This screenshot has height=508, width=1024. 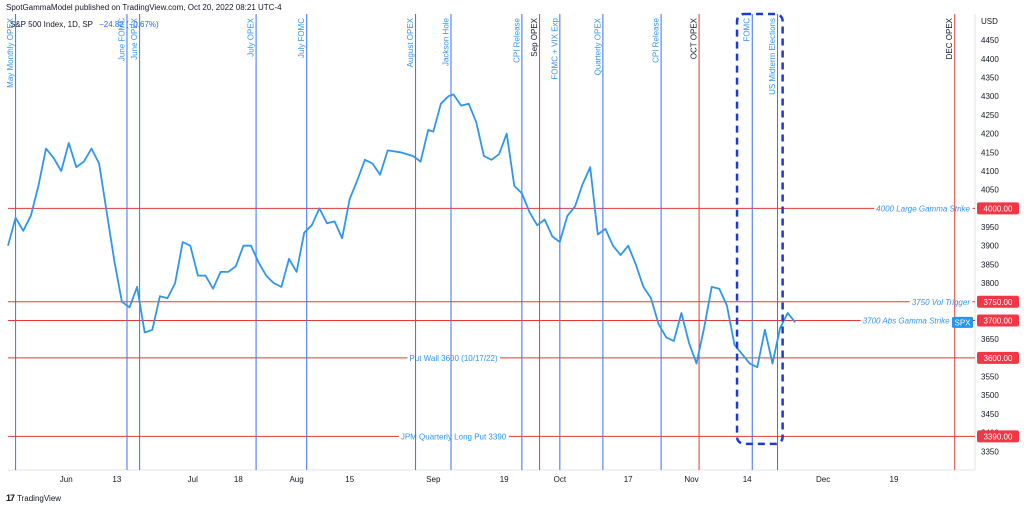 What do you see at coordinates (949, 38) in the screenshot?
I see `event-label: DEC OPEX` at bounding box center [949, 38].